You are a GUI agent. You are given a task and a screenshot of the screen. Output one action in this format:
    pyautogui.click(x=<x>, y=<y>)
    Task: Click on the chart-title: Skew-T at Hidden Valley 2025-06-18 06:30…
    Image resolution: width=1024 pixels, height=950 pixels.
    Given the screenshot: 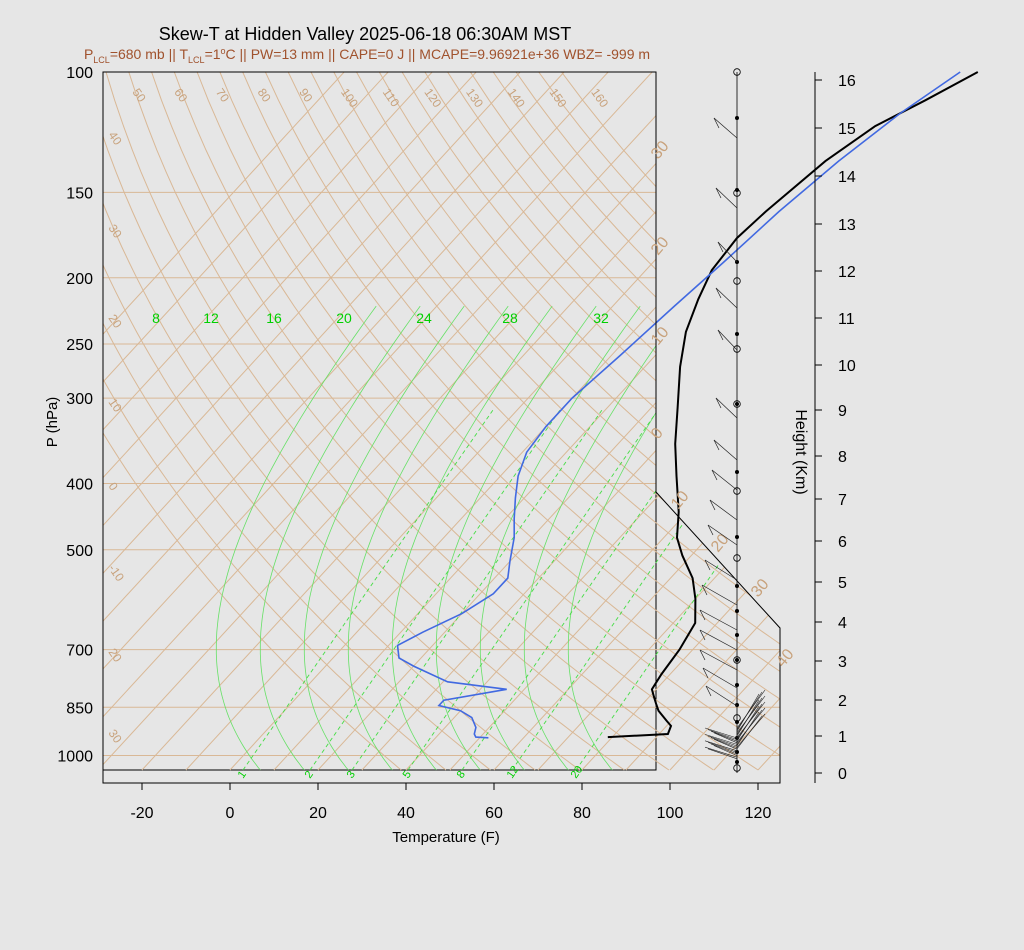 What is the action you would take?
    pyautogui.click(x=365, y=34)
    